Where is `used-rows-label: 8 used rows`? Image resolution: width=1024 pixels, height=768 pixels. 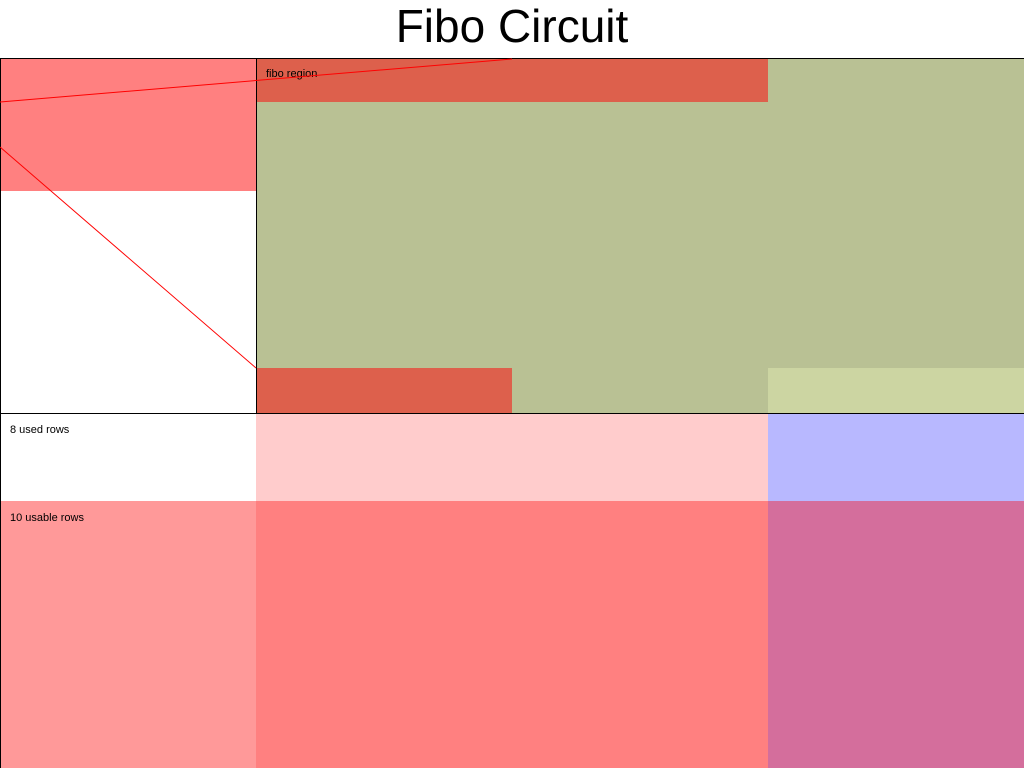
used-rows-label: 8 used rows is located at coordinates (40, 430).